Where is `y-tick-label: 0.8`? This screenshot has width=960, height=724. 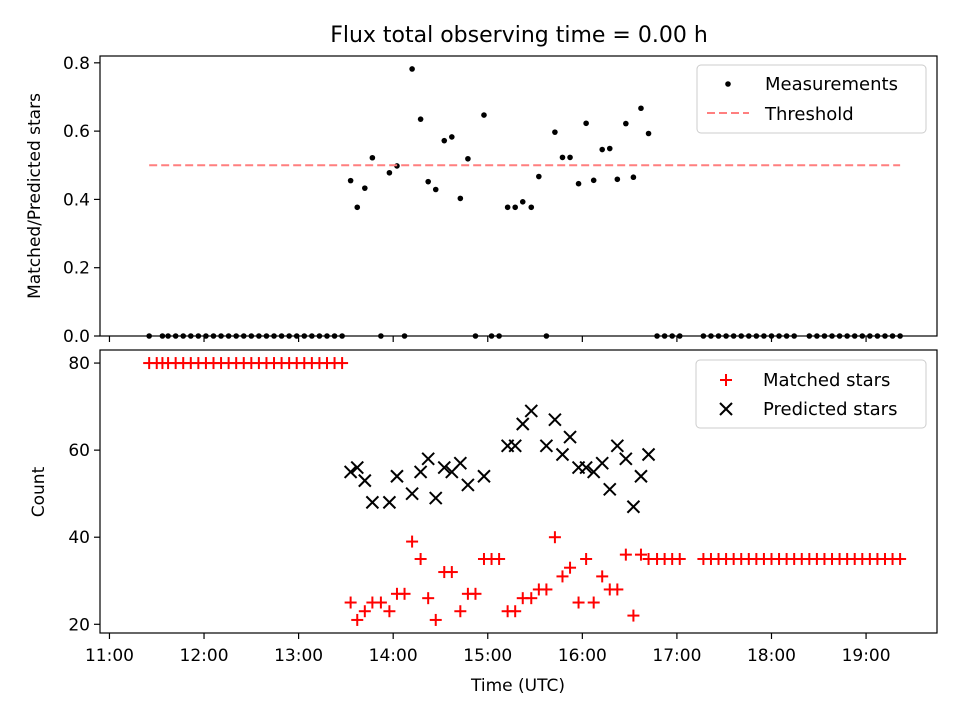 y-tick-label: 0.8 is located at coordinates (76, 64).